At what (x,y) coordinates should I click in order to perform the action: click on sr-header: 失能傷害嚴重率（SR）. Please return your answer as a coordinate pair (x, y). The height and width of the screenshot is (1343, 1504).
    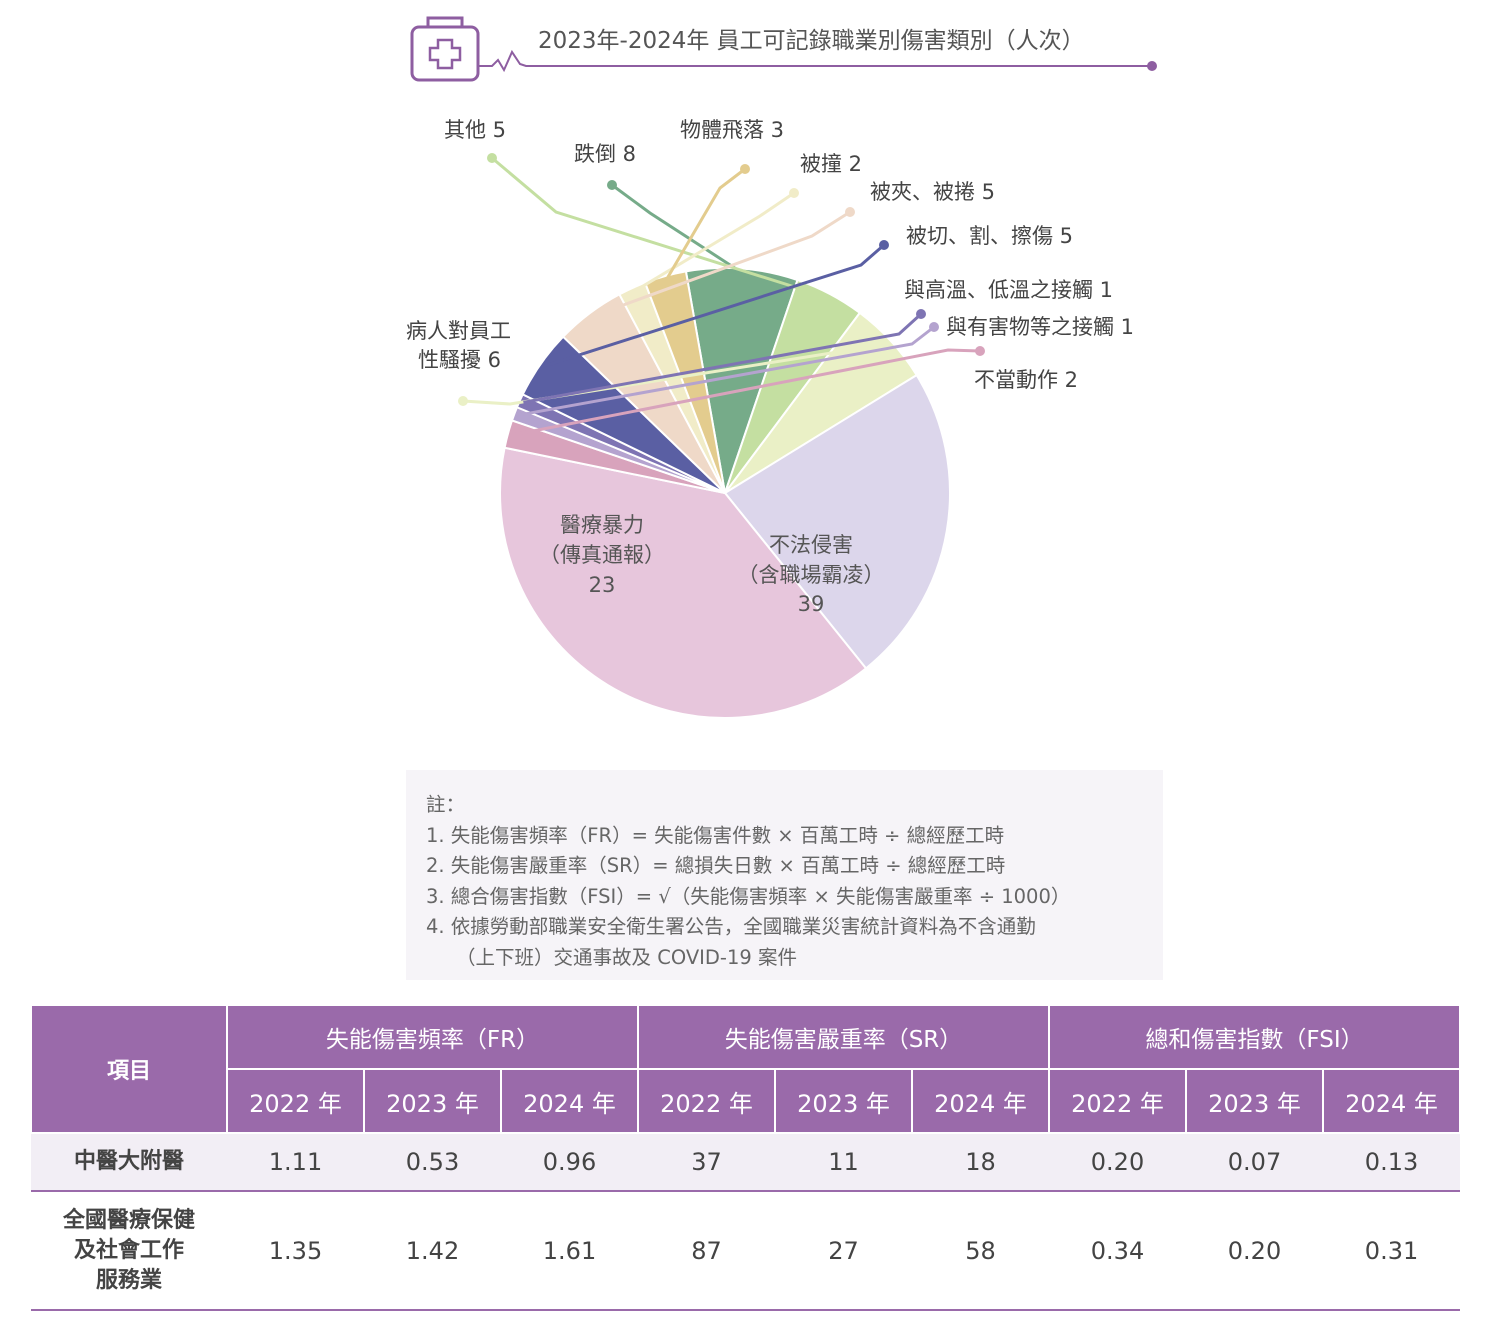
    Looking at the image, I should click on (843, 1037).